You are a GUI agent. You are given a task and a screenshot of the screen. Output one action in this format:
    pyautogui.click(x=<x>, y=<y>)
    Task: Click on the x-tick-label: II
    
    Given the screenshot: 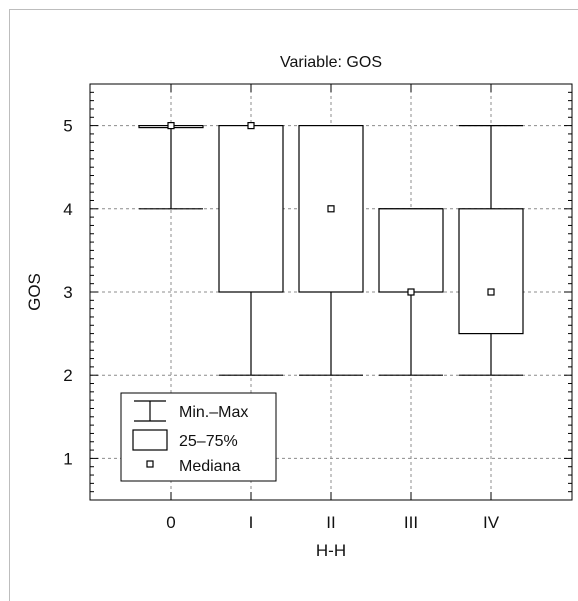 What is the action you would take?
    pyautogui.click(x=330, y=522)
    